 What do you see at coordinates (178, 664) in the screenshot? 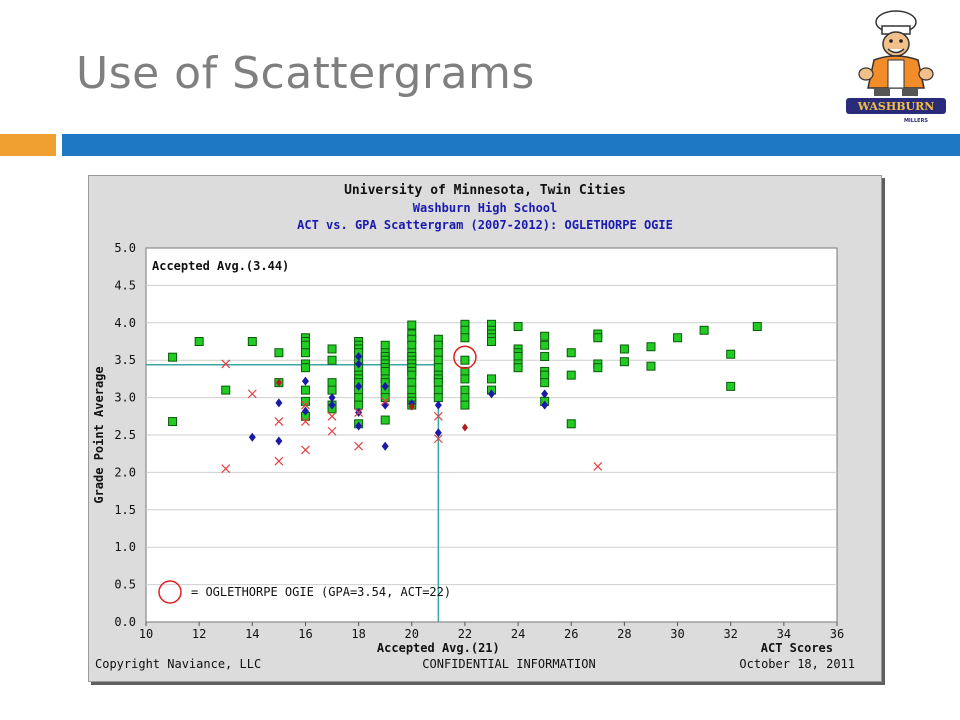
I see `footer-copyright: Copyright Naviance, LLC` at bounding box center [178, 664].